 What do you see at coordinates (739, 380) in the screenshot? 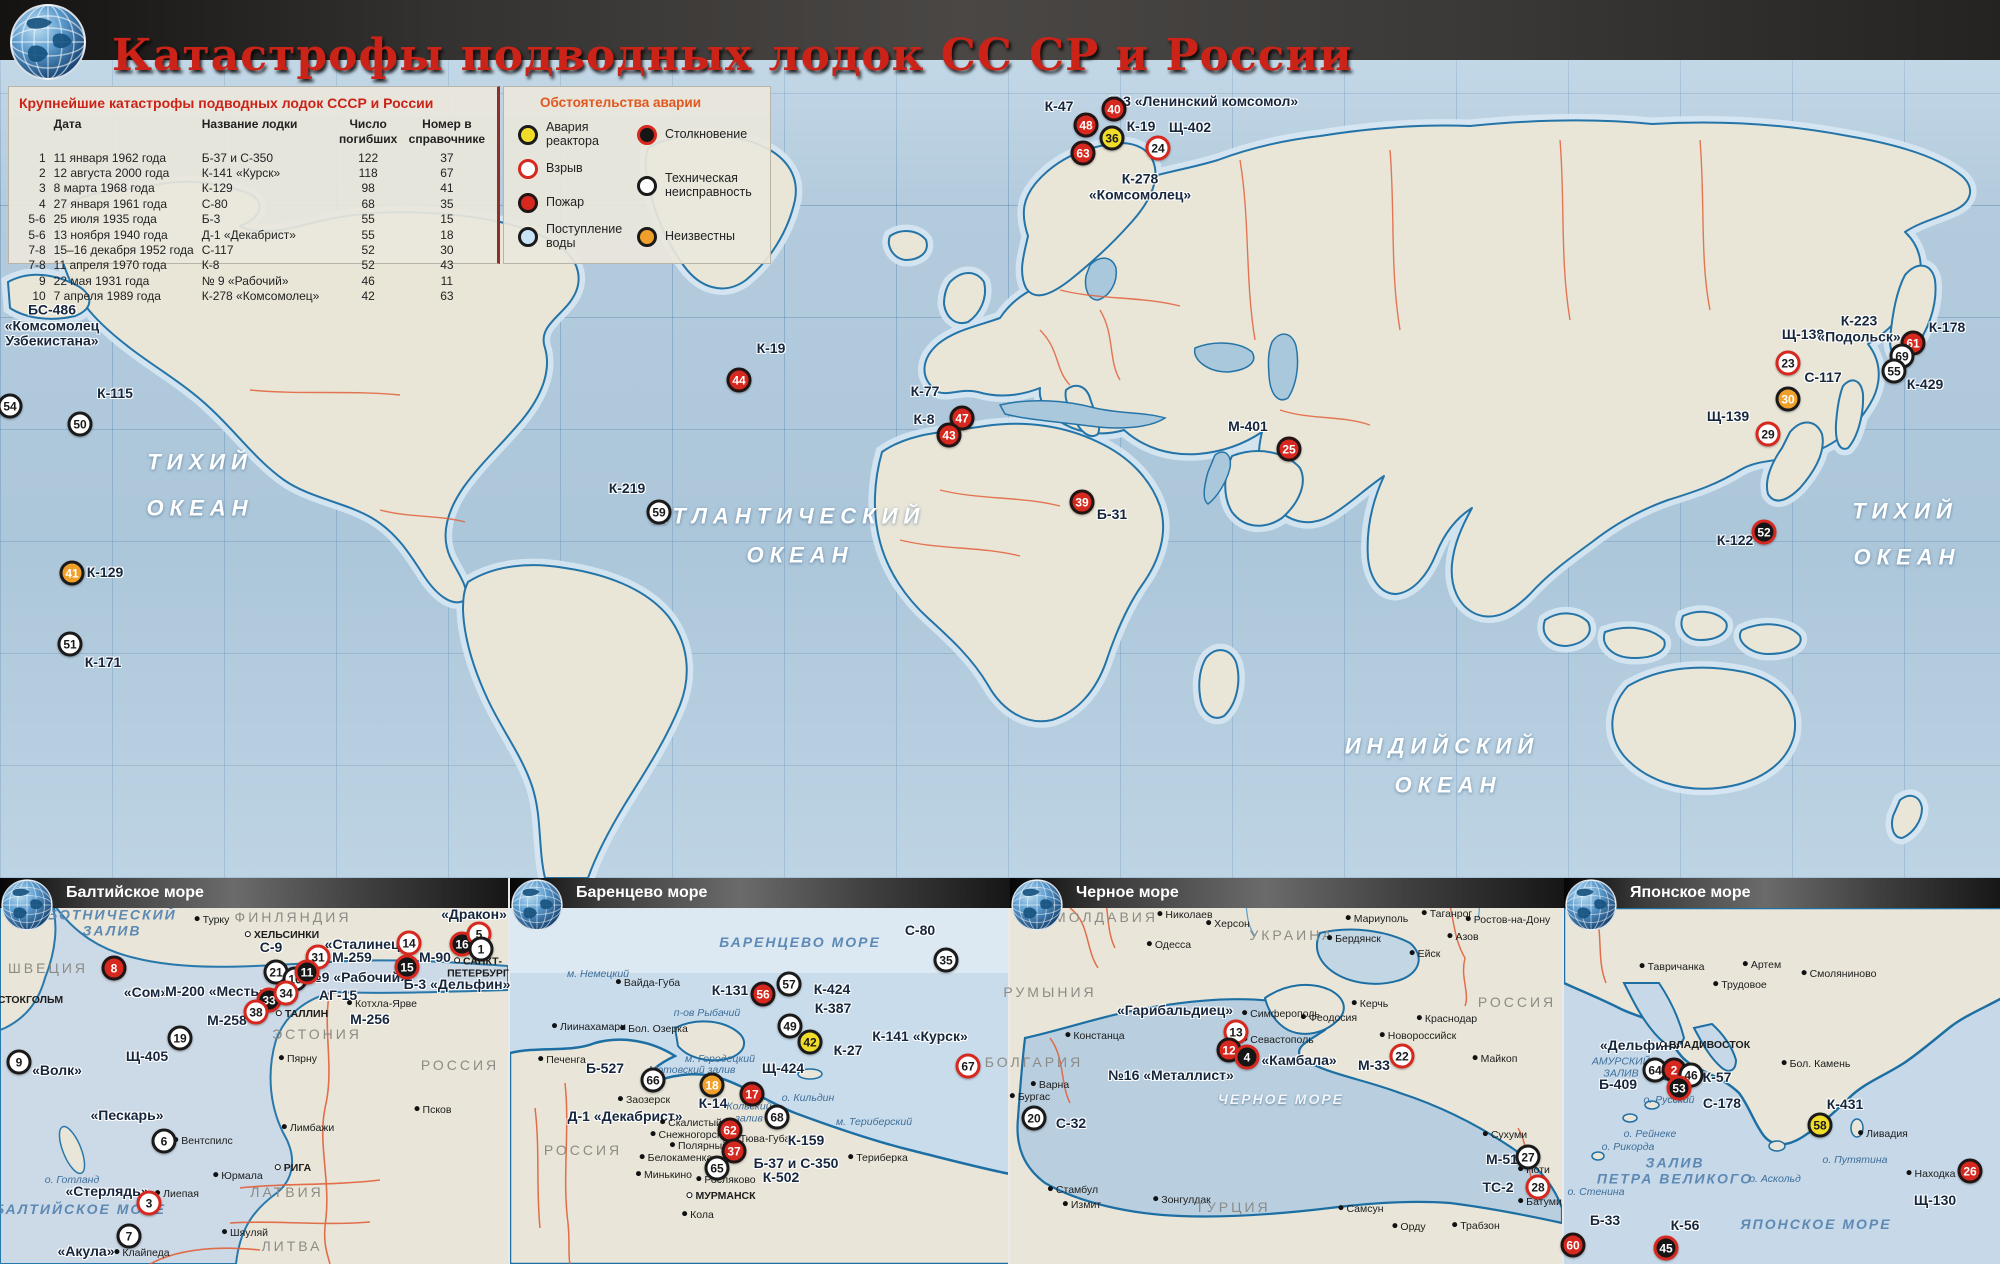
I see `map-marker-44: 44` at bounding box center [739, 380].